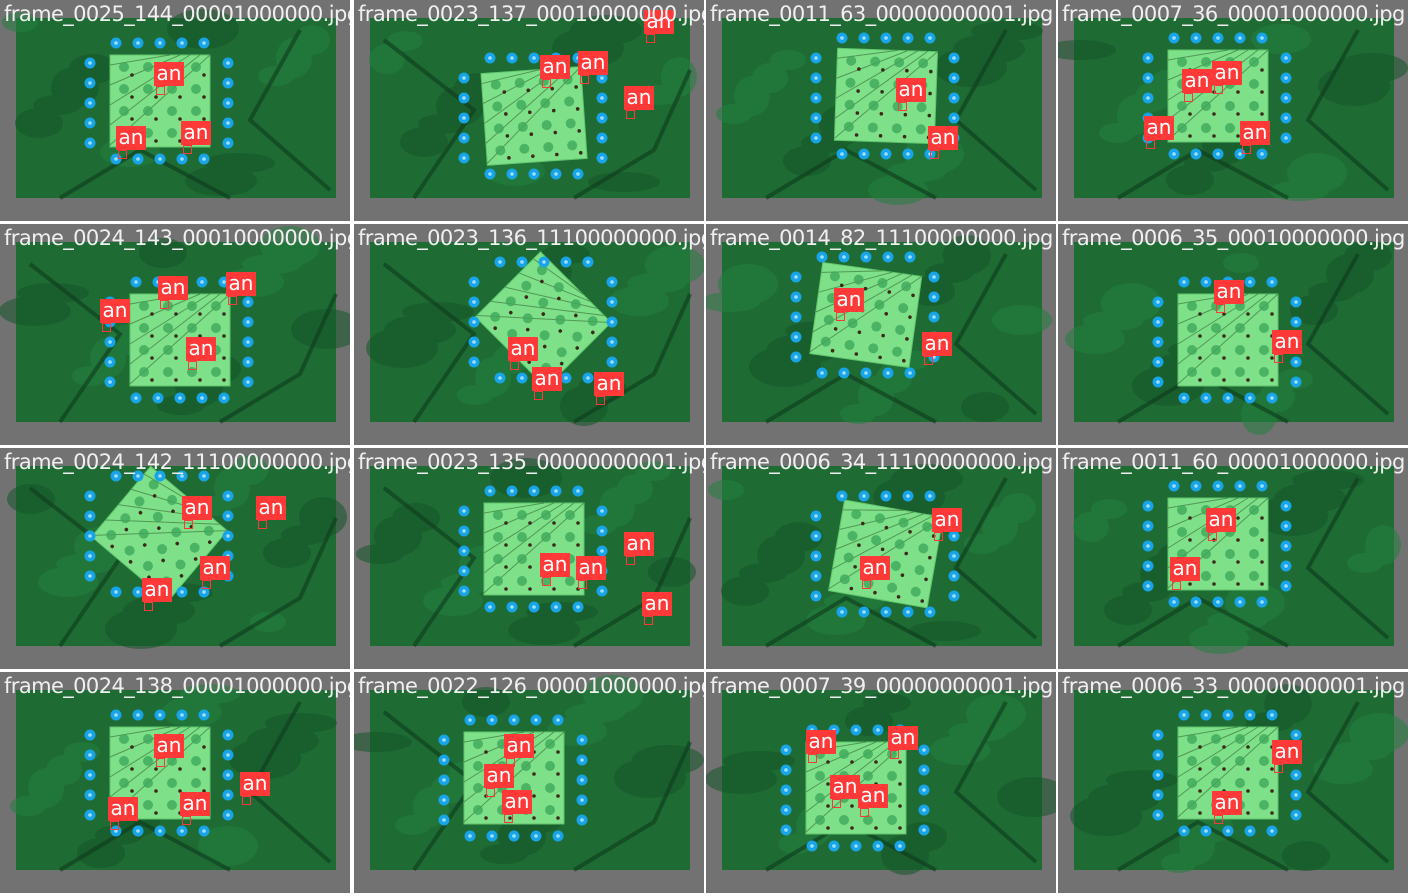 The image size is (1408, 896). I want to click on image-filename: frame_0006_35_00010000000.jpg, so click(1233, 238).